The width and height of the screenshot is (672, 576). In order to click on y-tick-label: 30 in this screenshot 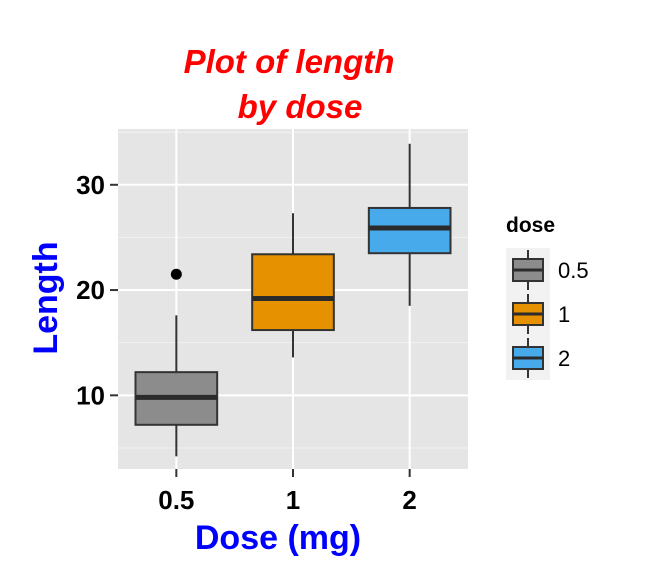, I will do `click(90, 185)`.